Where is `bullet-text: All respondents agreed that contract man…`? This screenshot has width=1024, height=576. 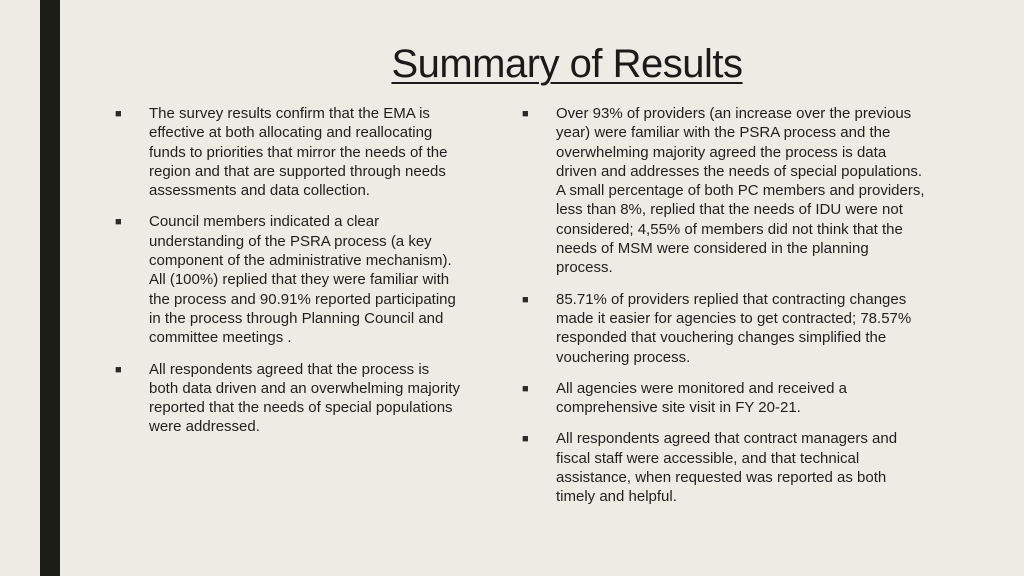 bullet-text: All respondents agreed that contract man… is located at coordinates (727, 468).